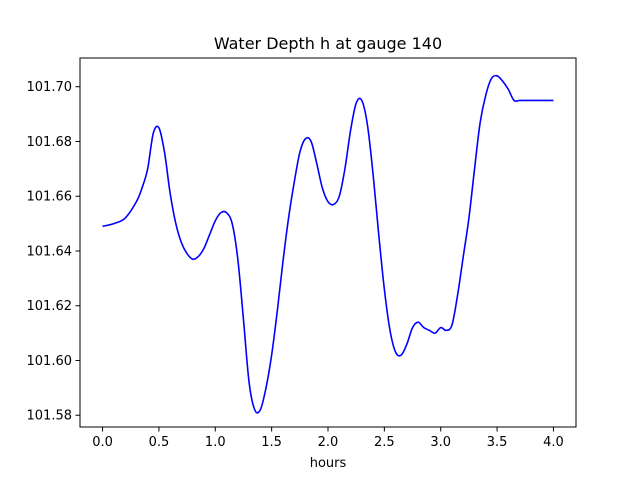 The height and width of the screenshot is (485, 640). What do you see at coordinates (50, 306) in the screenshot?
I see `y-tick-label: 101.62` at bounding box center [50, 306].